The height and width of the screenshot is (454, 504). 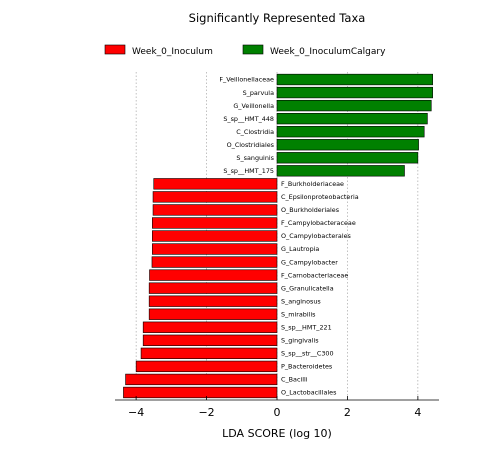 I want to click on bar-label: S_sanguinis, so click(x=255, y=158).